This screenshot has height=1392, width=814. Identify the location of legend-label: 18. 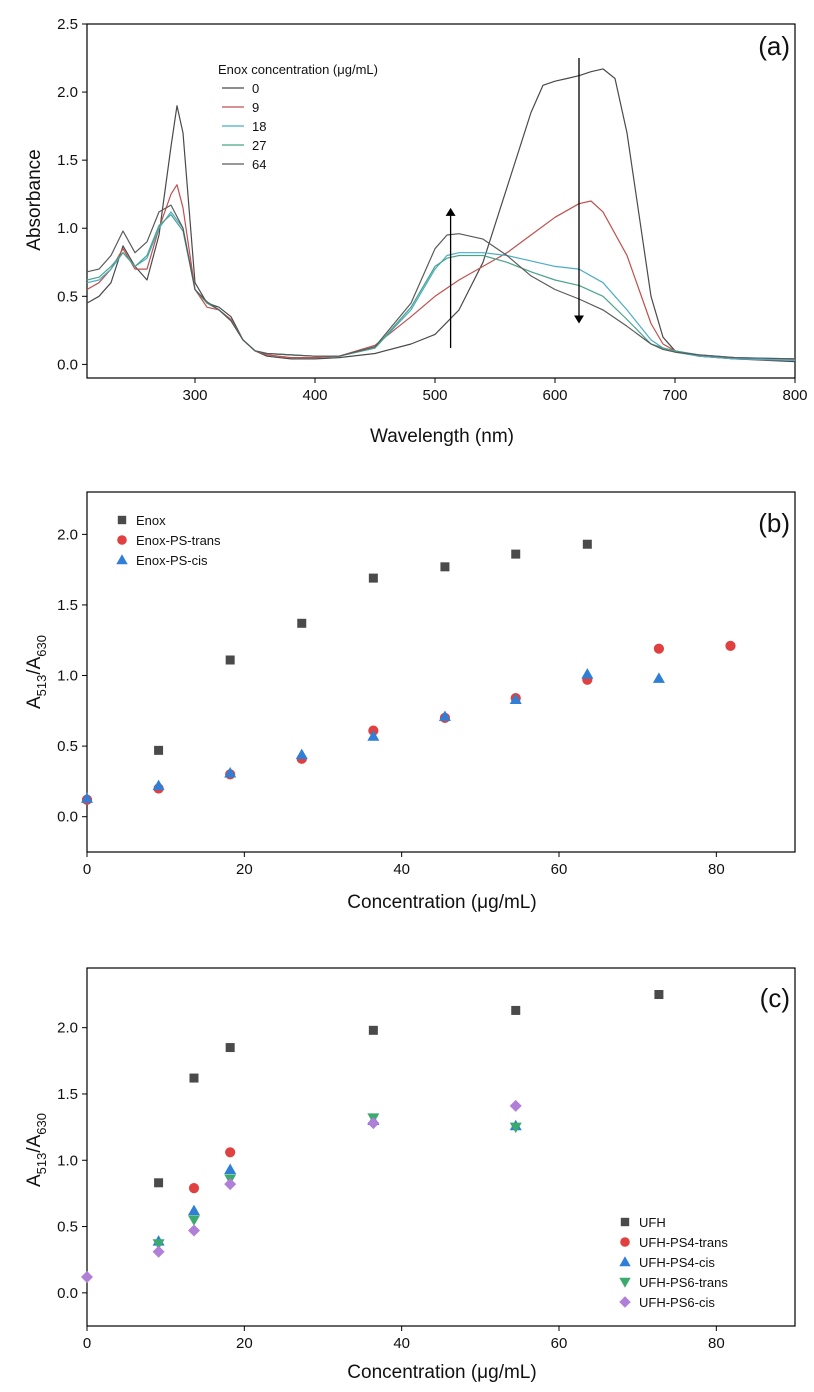
(259, 126).